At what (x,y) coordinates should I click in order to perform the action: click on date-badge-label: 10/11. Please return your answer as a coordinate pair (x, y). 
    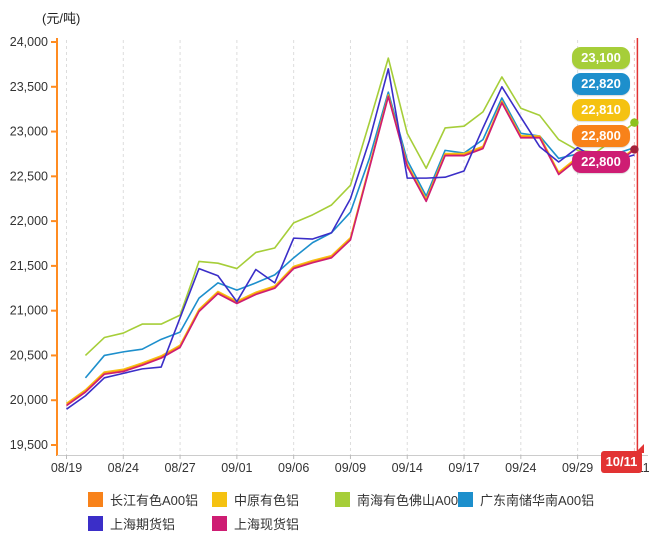
    Looking at the image, I should click on (621, 461).